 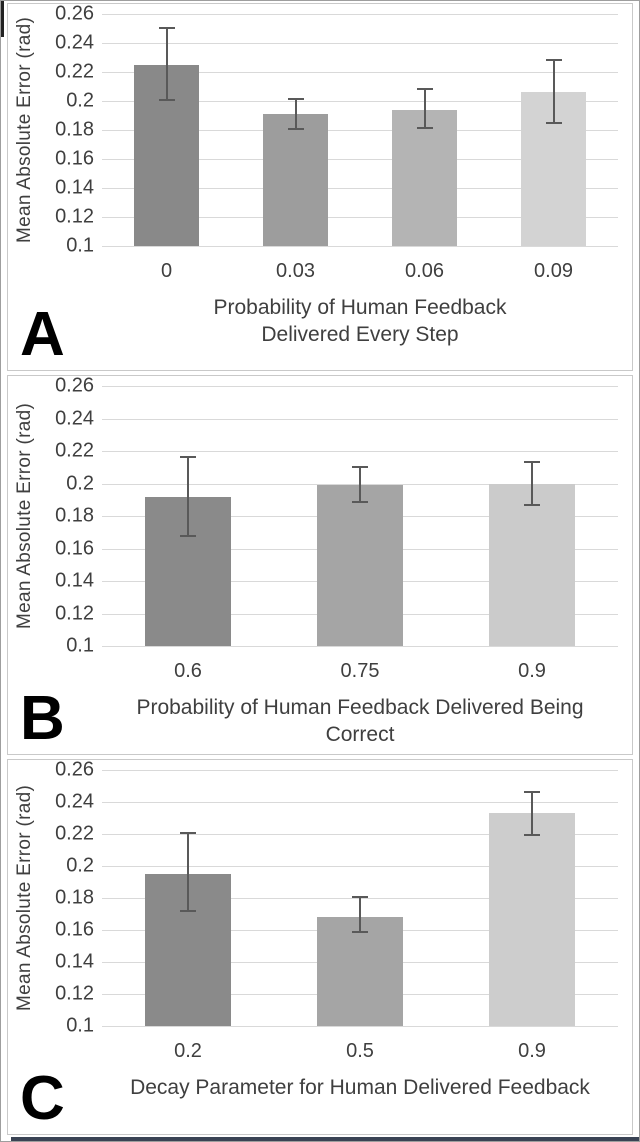 I want to click on scan-edge-mark, so click(x=2, y=19).